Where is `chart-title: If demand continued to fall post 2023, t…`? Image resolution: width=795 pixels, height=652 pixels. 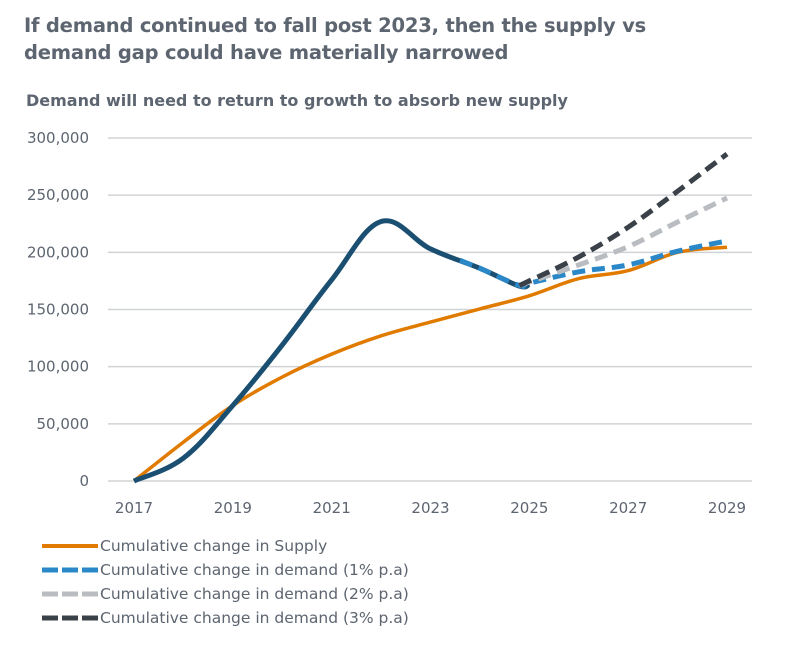
chart-title: If demand continued to fall post 2023, t… is located at coordinates (335, 39).